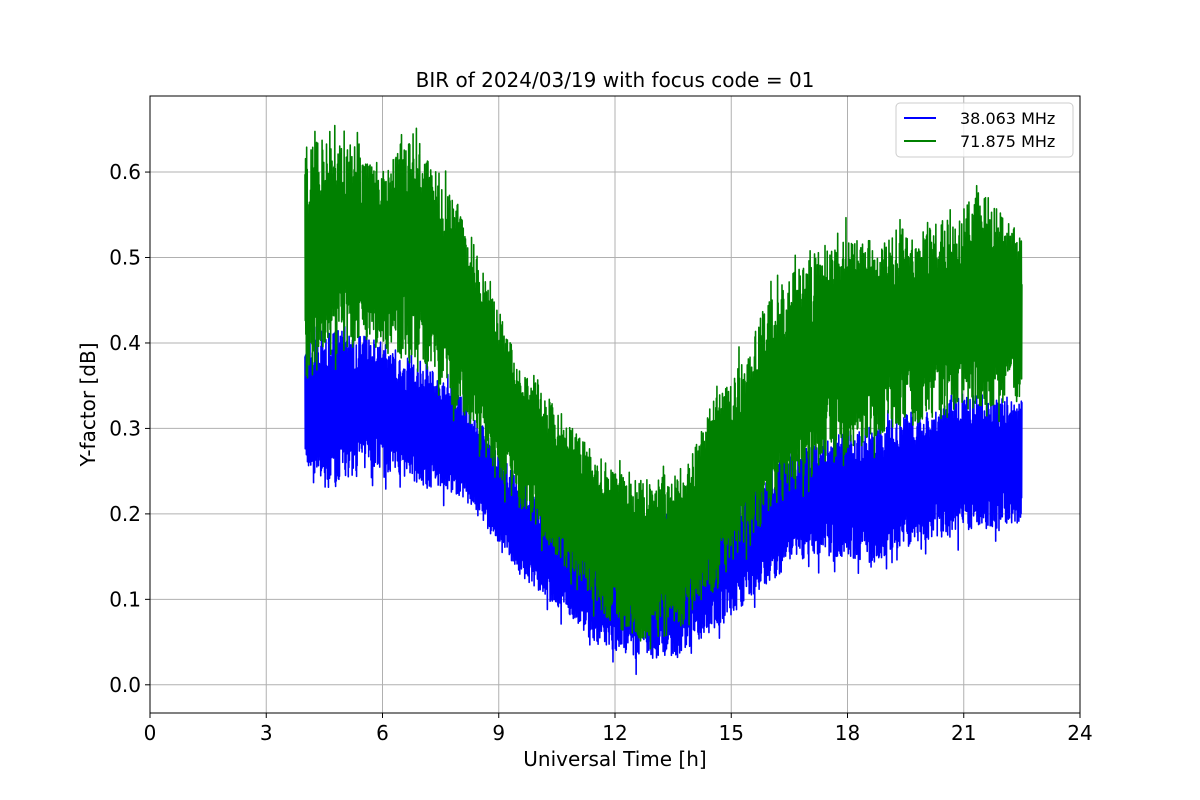 Image resolution: width=1200 pixels, height=800 pixels. Describe the element at coordinates (1007, 118) in the screenshot. I see `legend-label: 38.063 MHz` at that location.